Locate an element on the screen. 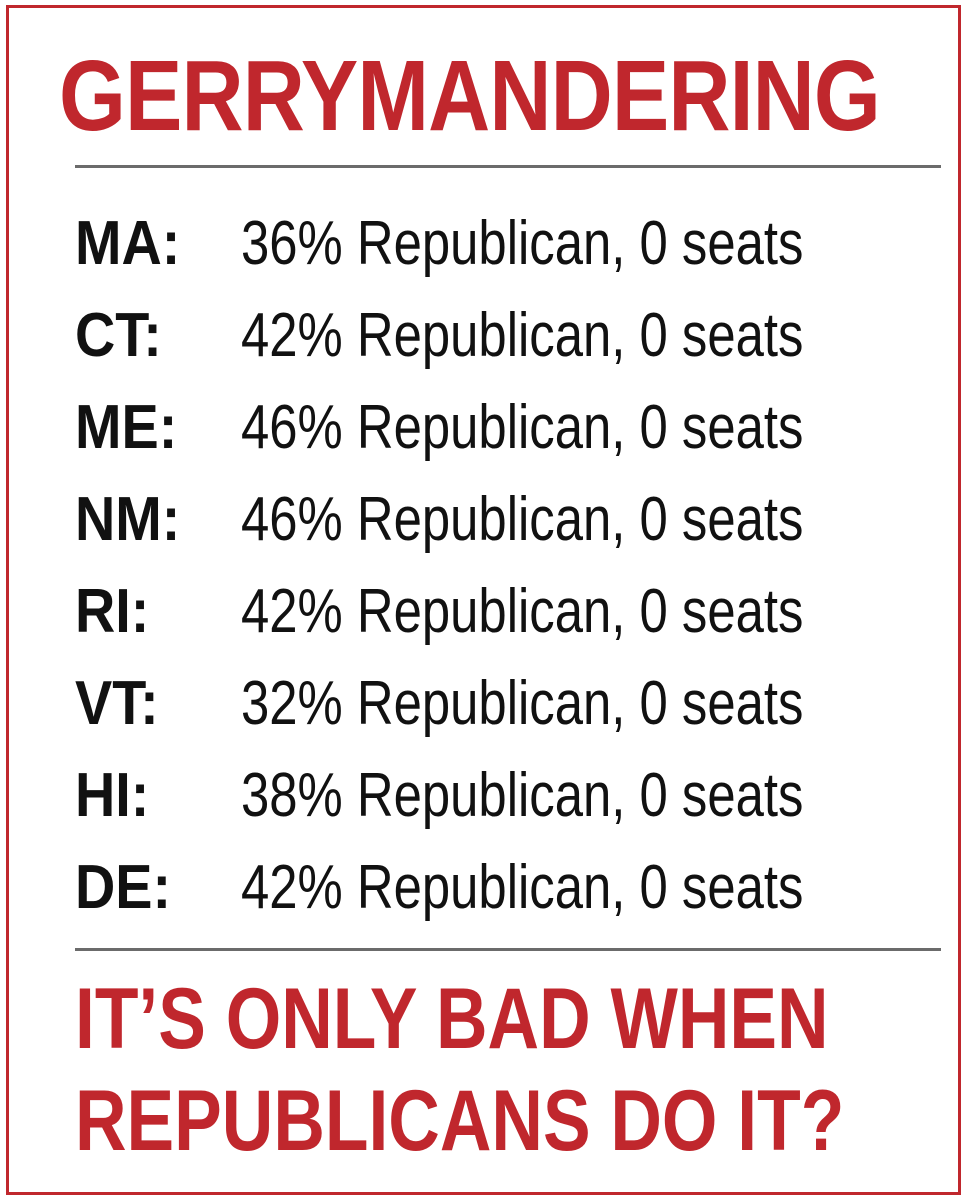 Image resolution: width=967 pixels, height=1200 pixels. state-row-hi: HI: 38% Republican, 0 seats is located at coordinates (510, 796).